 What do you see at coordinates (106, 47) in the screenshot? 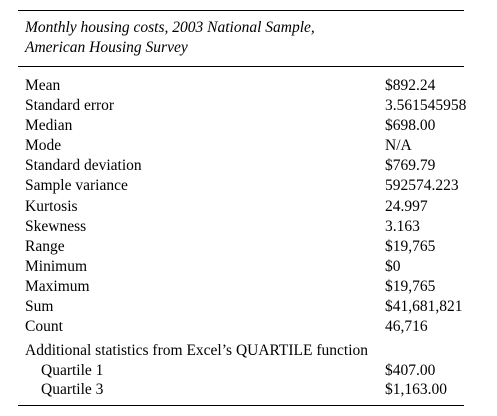
I see `caption-line-2: American Housing Survey` at bounding box center [106, 47].